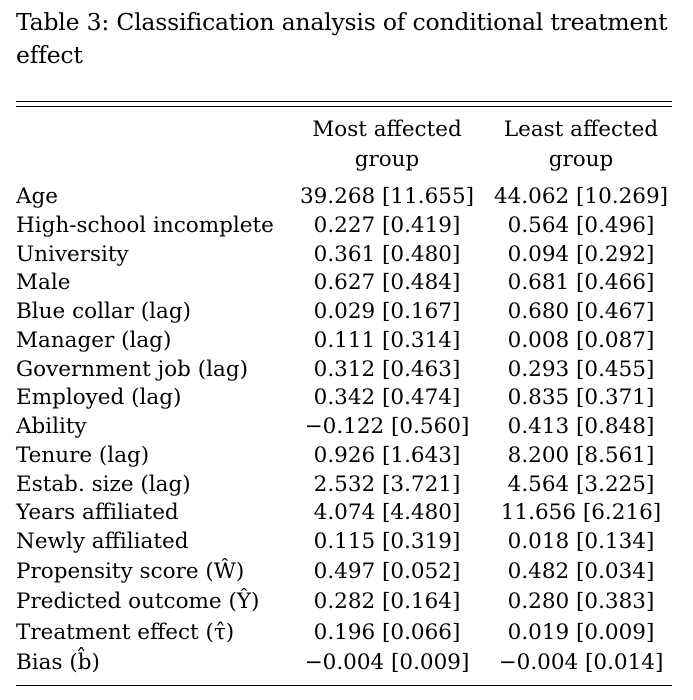  I want to click on cell-most-affected: 0.627 [0.484], so click(387, 283).